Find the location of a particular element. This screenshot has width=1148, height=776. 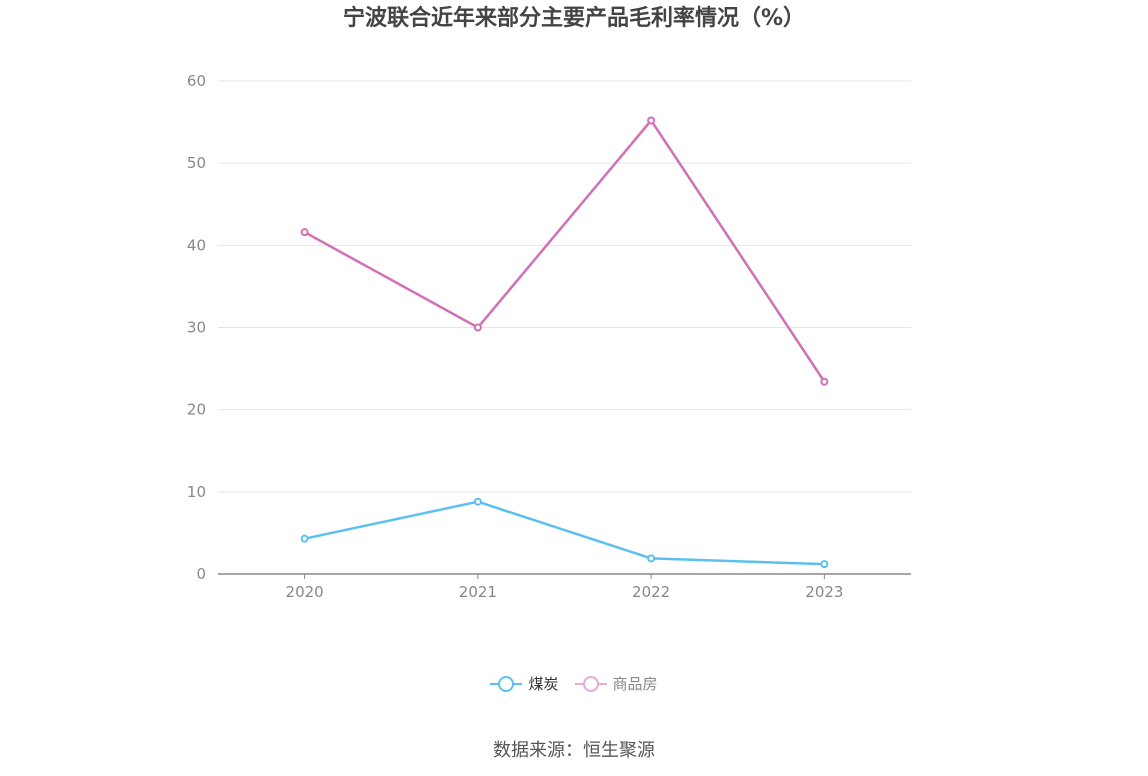

y-tick-label: 10 is located at coordinates (196, 492).